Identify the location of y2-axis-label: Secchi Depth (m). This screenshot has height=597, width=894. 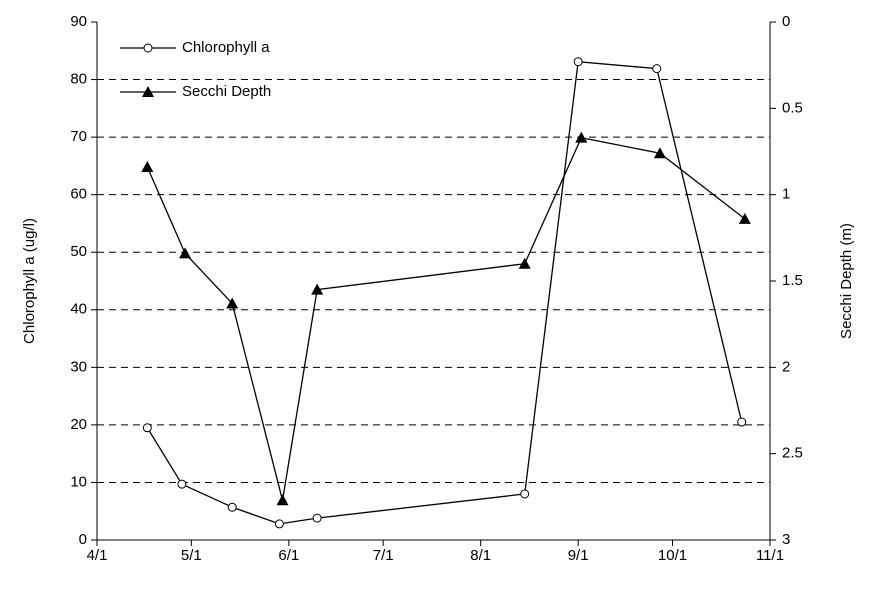
(846, 281).